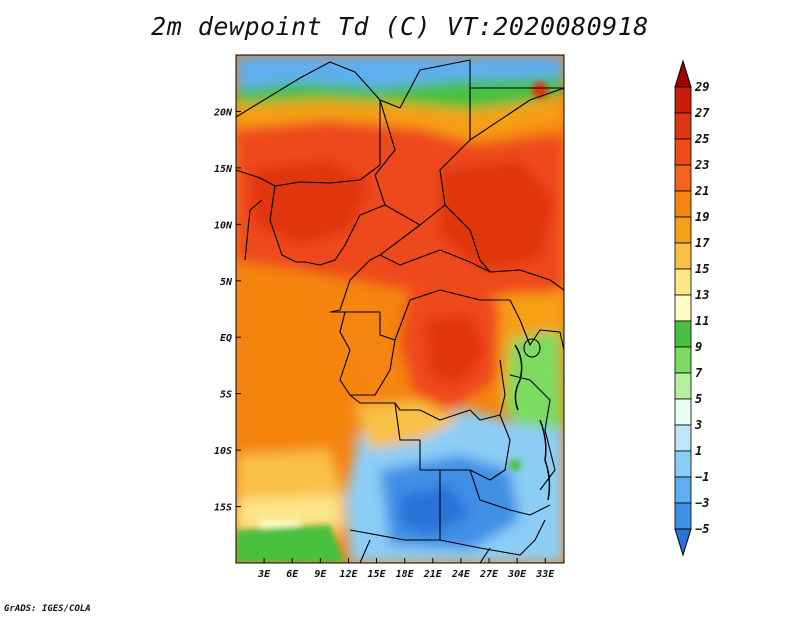 This screenshot has height=618, width=800. Describe the element at coordinates (702, 321) in the screenshot. I see `colorbar-label: 11` at that location.